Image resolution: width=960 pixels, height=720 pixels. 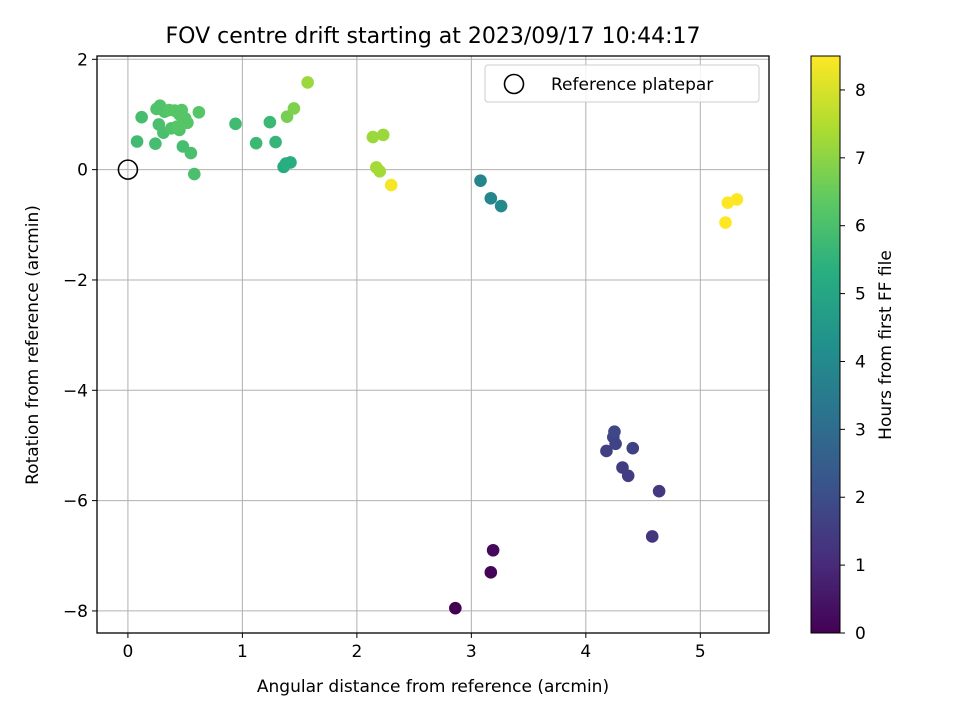 I want to click on y-tick-label: 0, so click(x=82, y=171).